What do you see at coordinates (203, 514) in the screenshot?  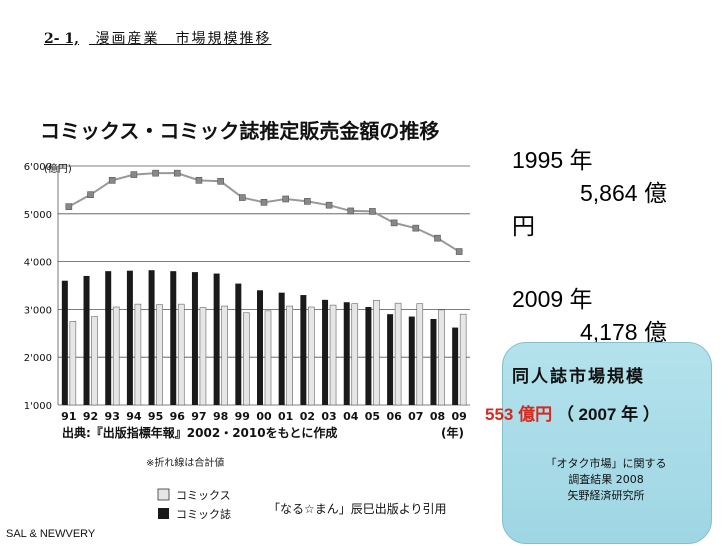 I see `legend-label-magazines: コミック誌` at bounding box center [203, 514].